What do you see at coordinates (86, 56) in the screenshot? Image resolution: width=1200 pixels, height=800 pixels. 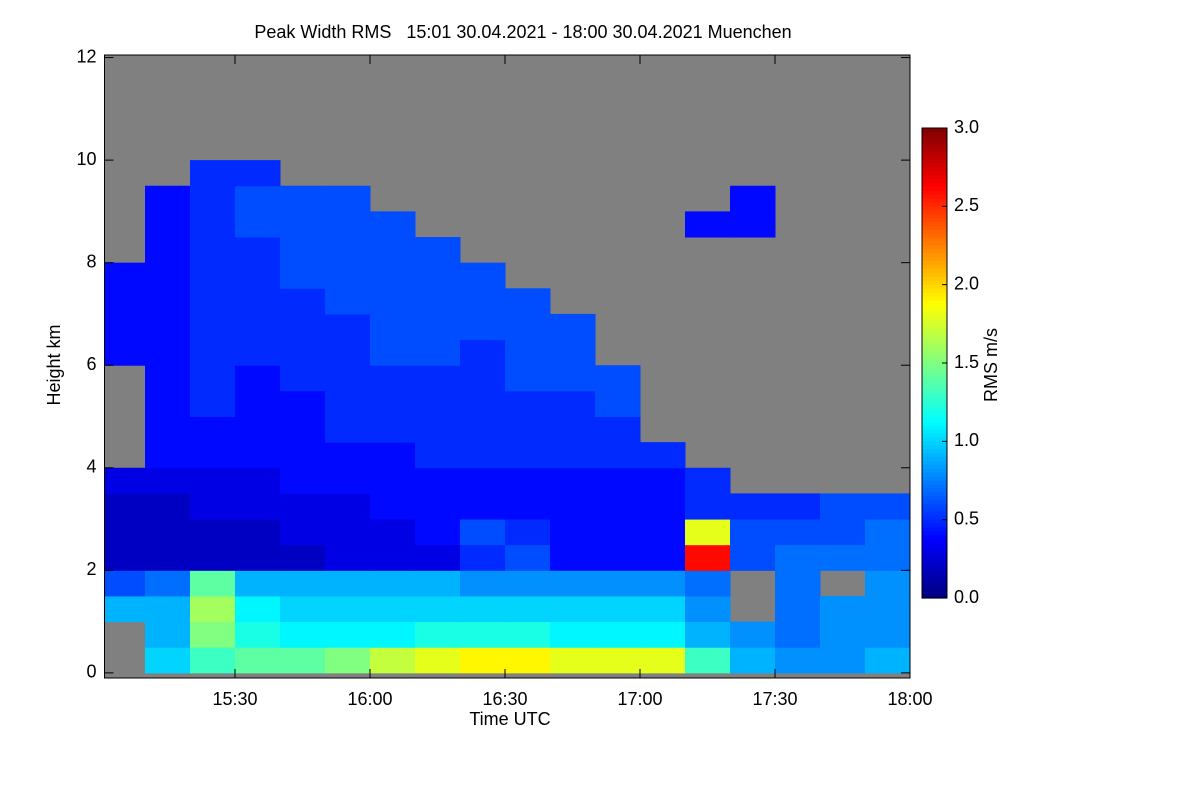 I see `y-tick-label: 12` at bounding box center [86, 56].